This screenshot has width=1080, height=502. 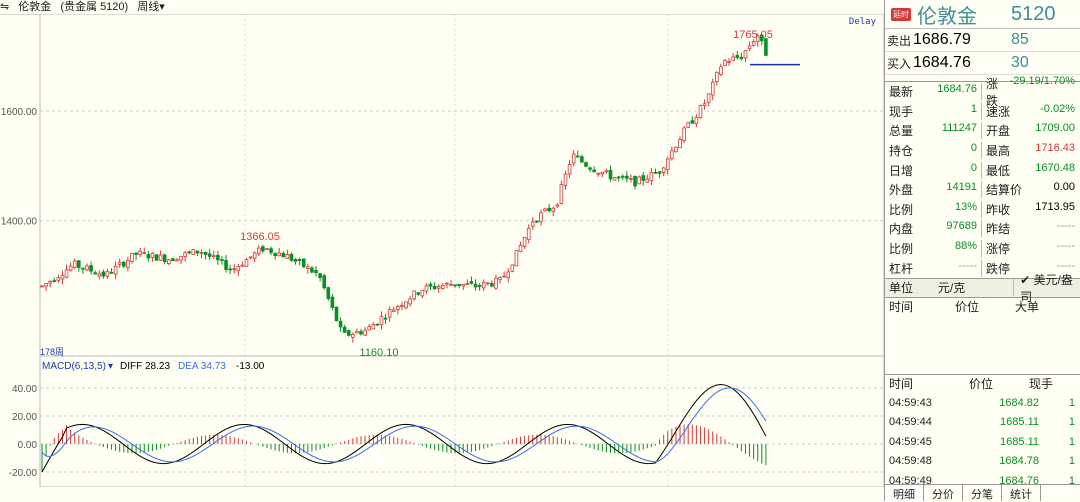 What do you see at coordinates (947, 16) in the screenshot?
I see `quote-name: 伦敦金` at bounding box center [947, 16].